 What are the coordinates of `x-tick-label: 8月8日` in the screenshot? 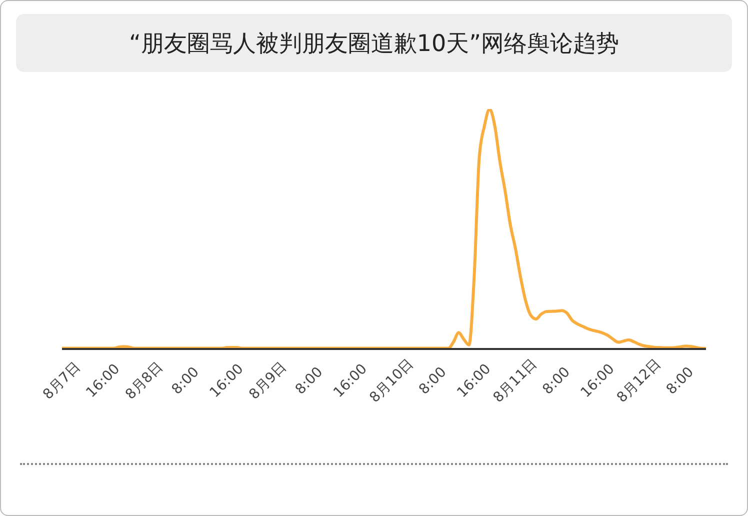 It's located at (144, 381).